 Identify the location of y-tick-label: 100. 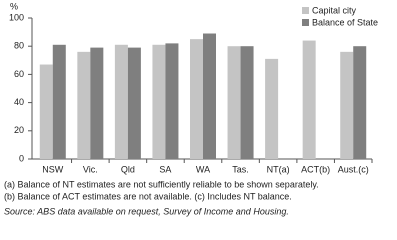
(16, 17).